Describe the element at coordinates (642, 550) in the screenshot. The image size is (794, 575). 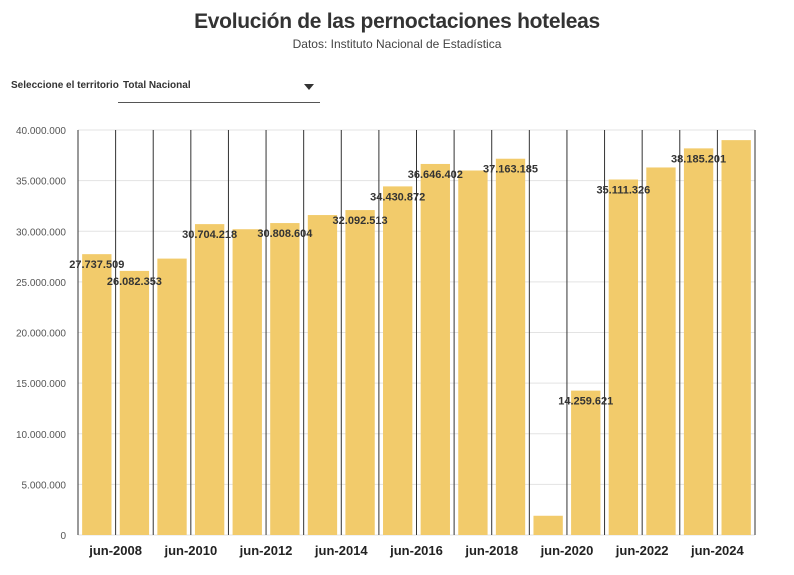
I see `x-tick-label: jun-2022` at that location.